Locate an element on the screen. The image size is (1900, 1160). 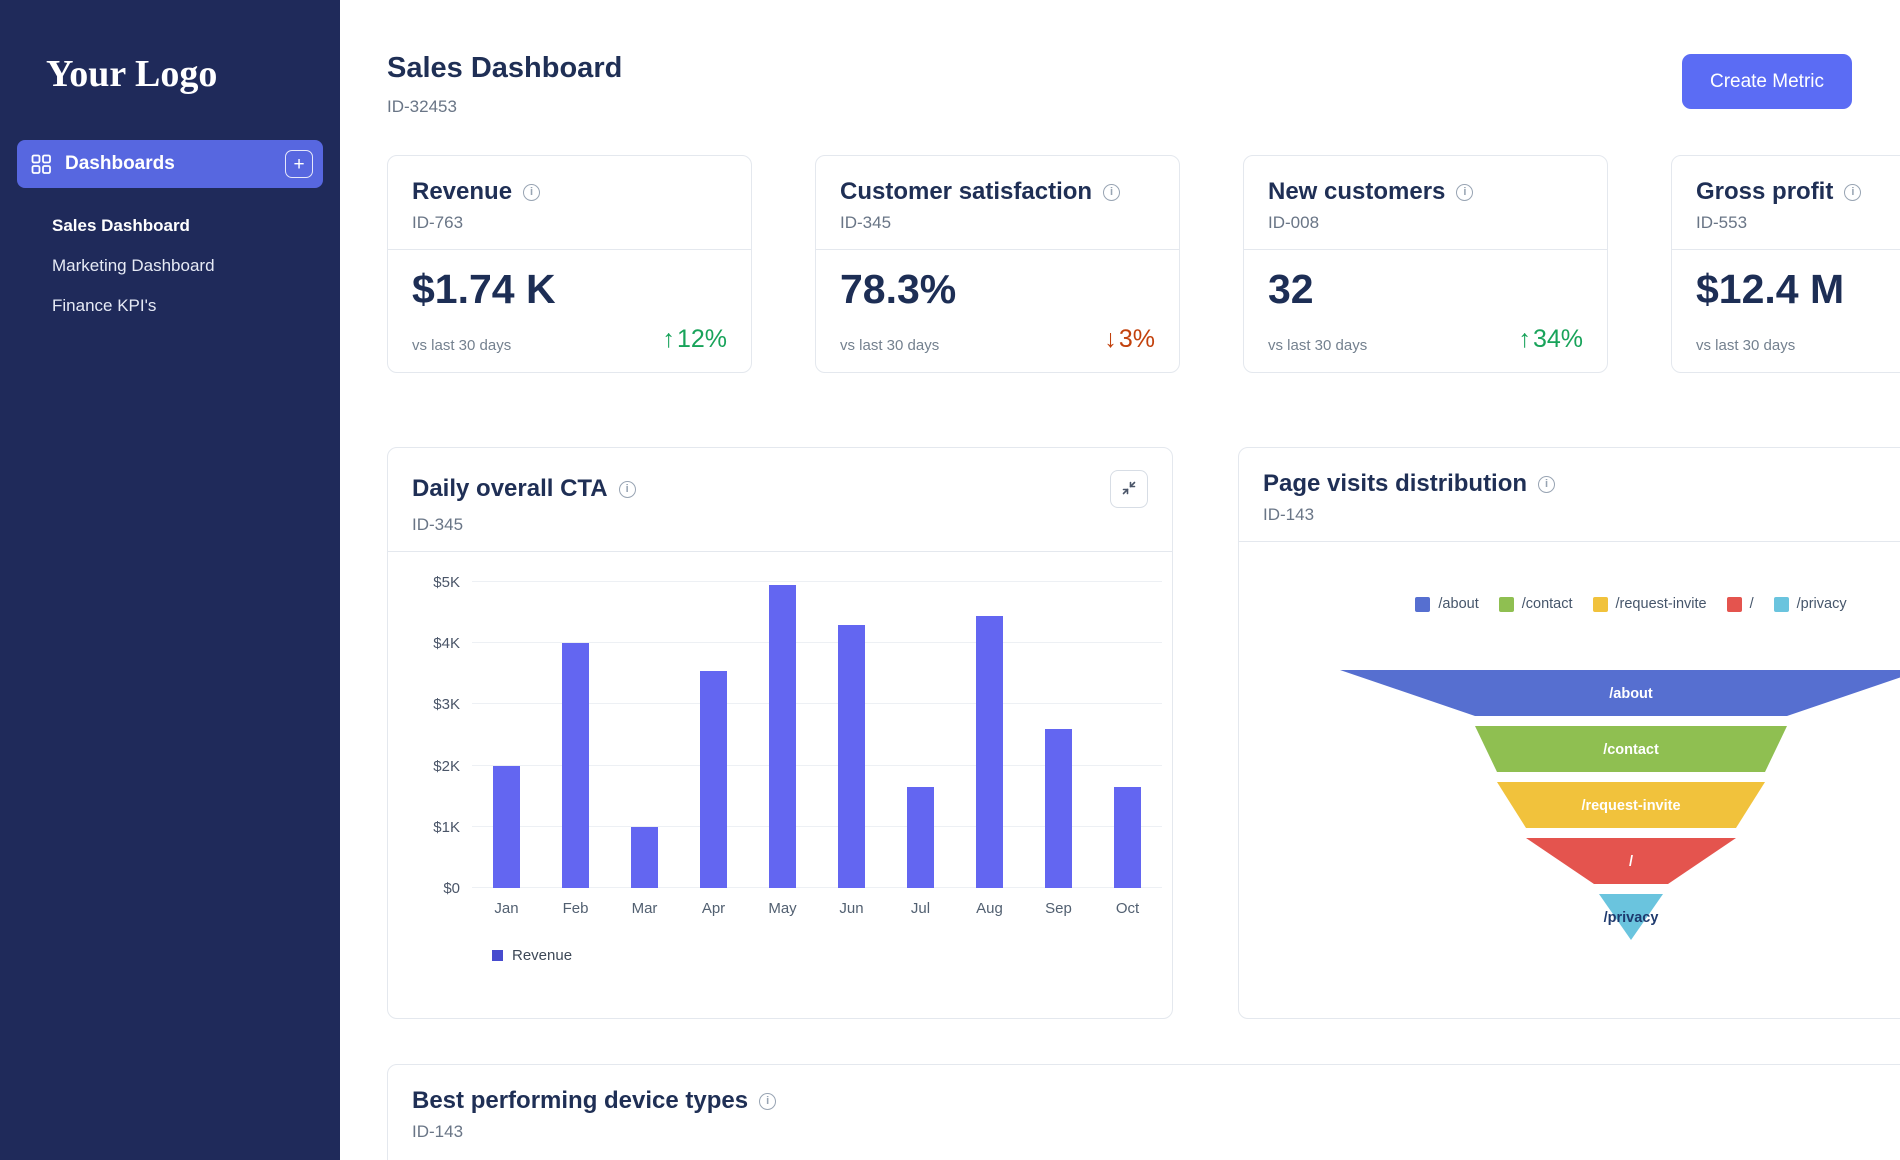
y-tick-label: $5K is located at coordinates (446, 582).